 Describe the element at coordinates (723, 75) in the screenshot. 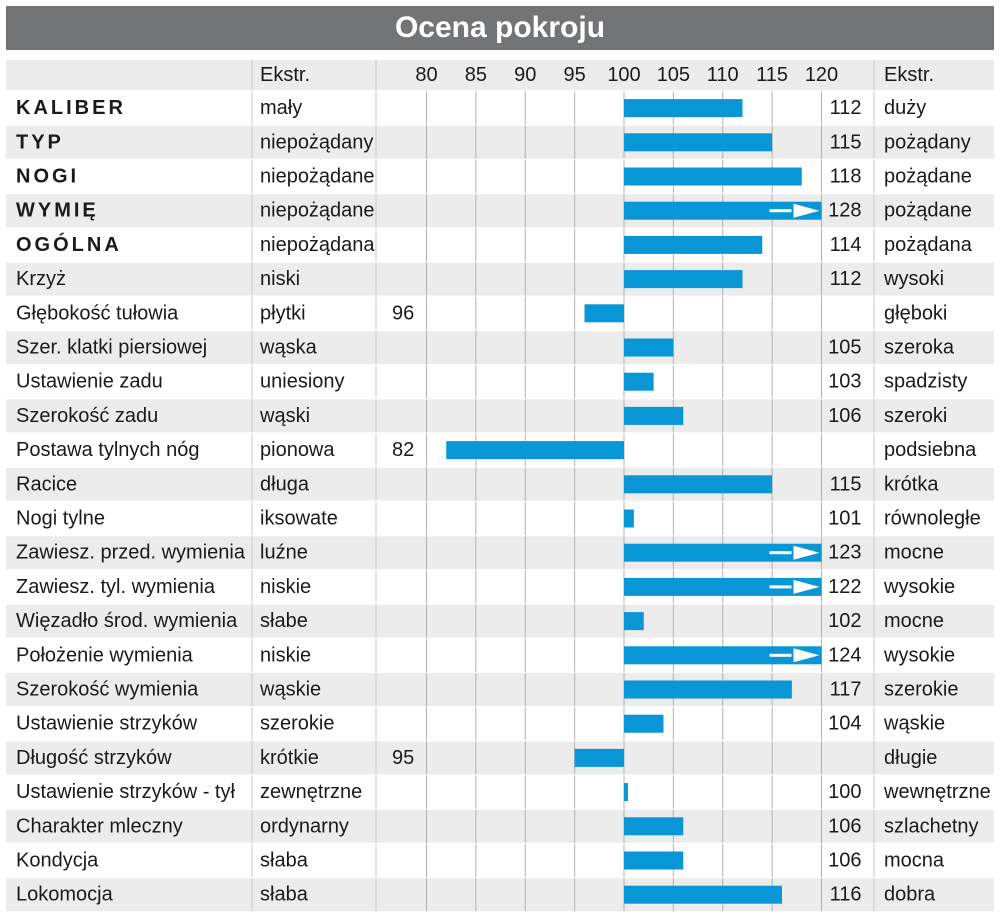

I see `x-tick-label: 110` at that location.